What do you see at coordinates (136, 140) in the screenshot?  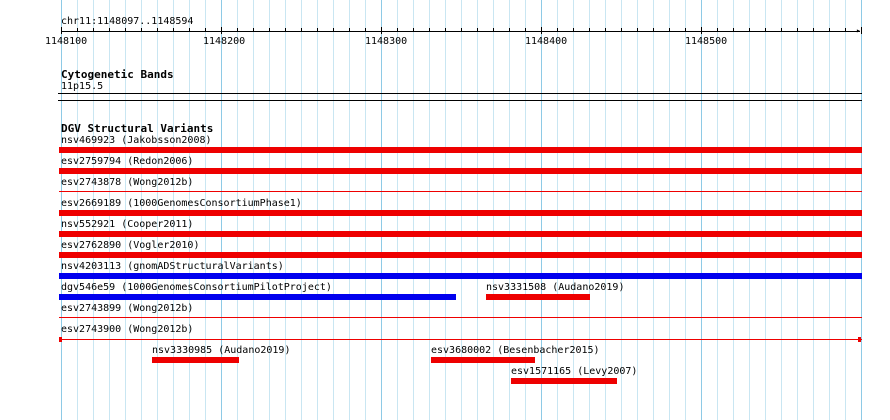 I see `variant-label: nsv469923 (Jakobsson2008)` at bounding box center [136, 140].